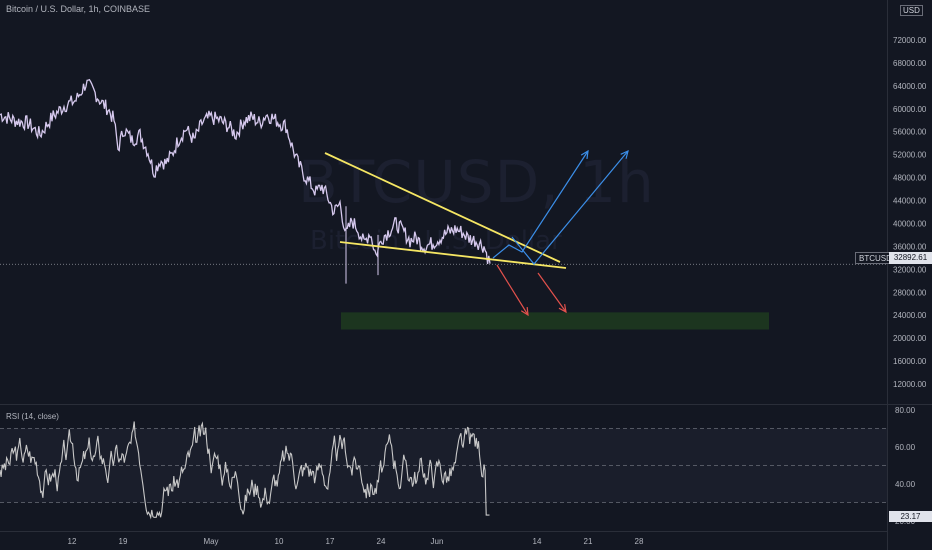 The image size is (932, 550). Describe the element at coordinates (32, 416) in the screenshot. I see `rsi-indicator-title: RSI (14, close)` at that location.